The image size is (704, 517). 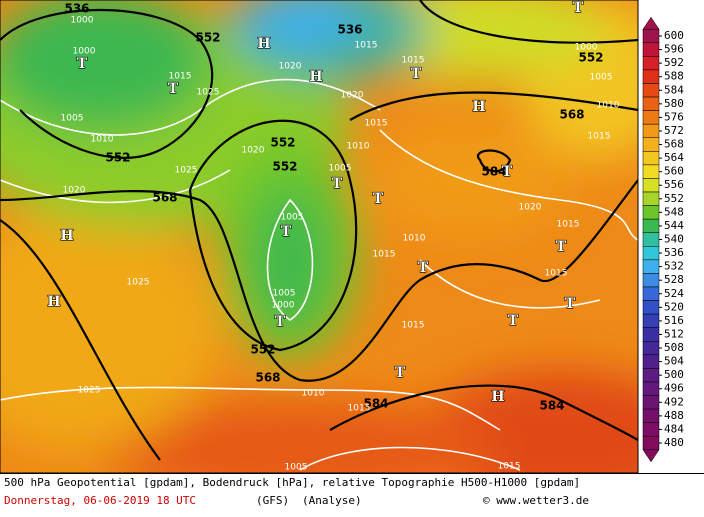 I want to click on colorbar-label: 552, so click(x=674, y=198).